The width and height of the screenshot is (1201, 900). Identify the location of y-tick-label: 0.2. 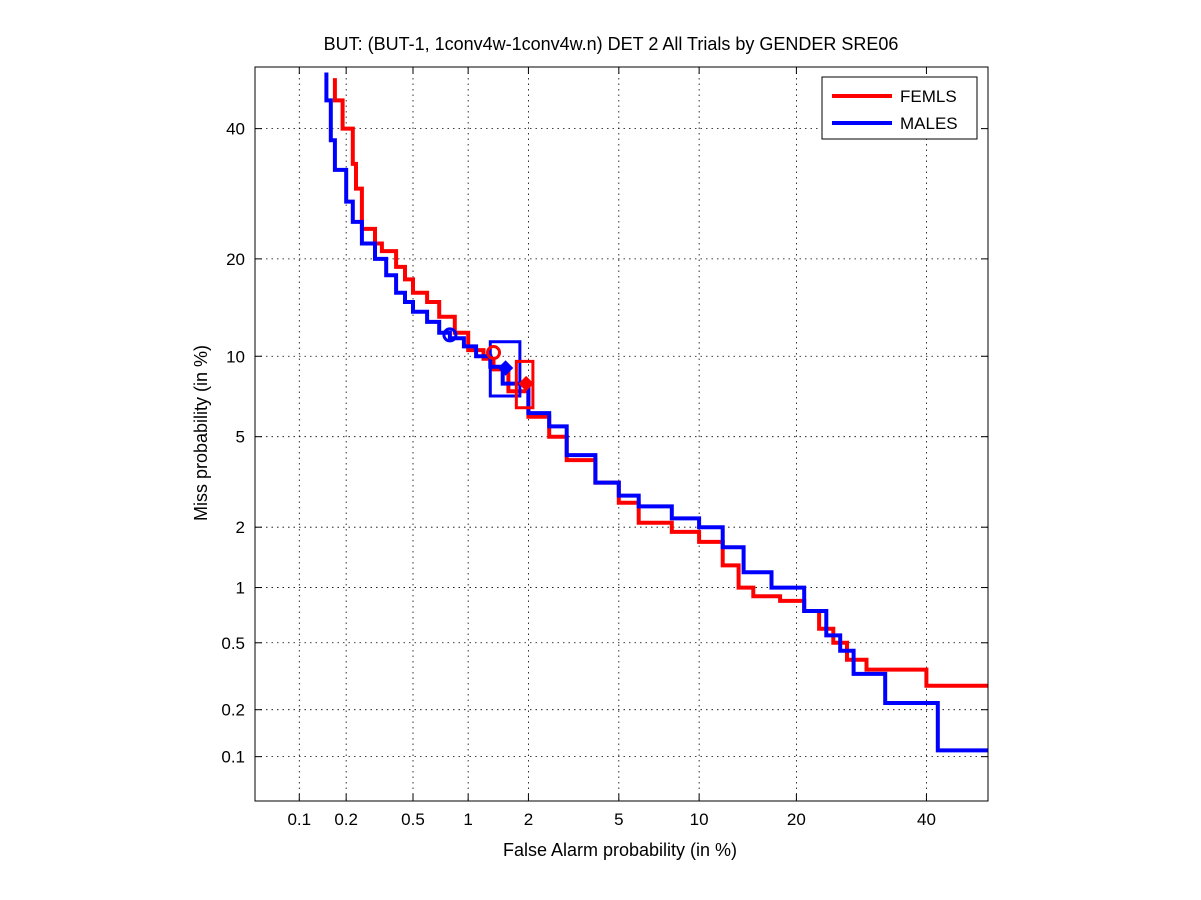
(233, 710).